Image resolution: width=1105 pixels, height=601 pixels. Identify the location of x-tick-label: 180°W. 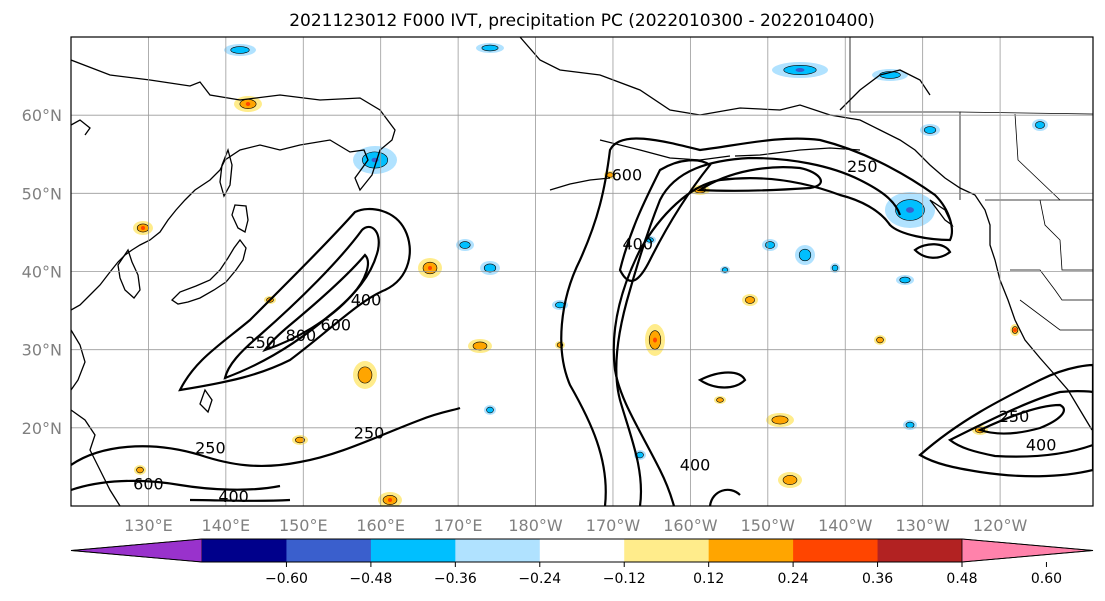
(535, 525).